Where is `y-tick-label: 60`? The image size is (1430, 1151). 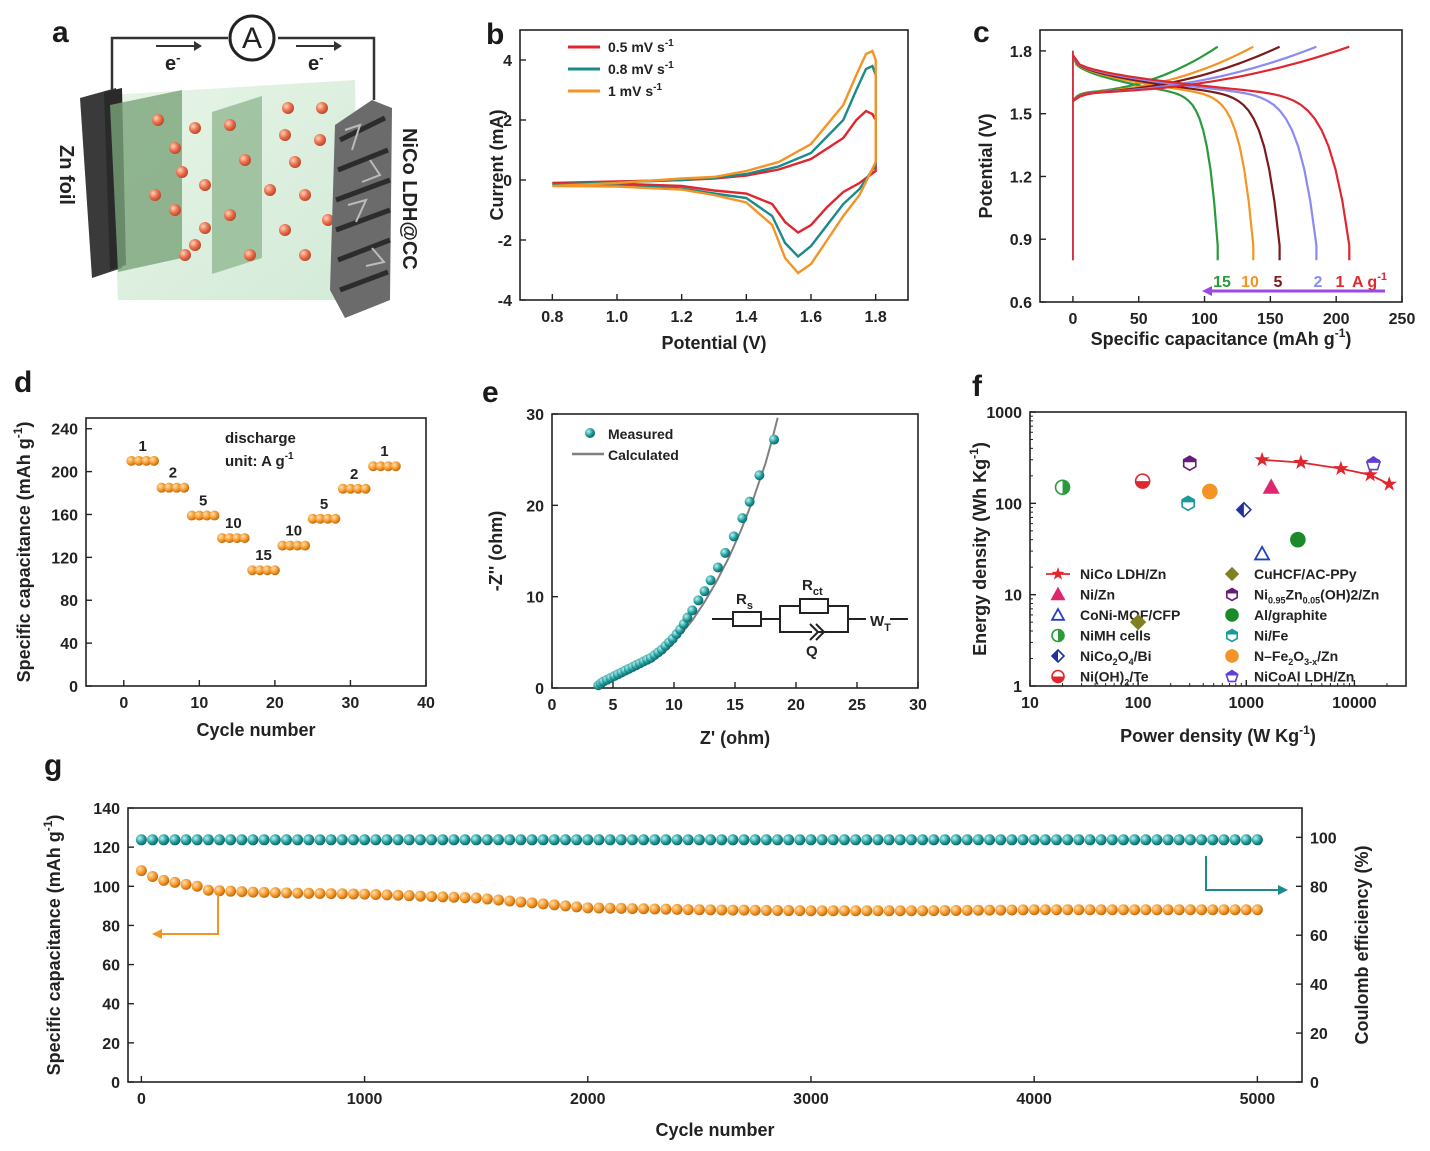 y-tick-label: 60 is located at coordinates (111, 966).